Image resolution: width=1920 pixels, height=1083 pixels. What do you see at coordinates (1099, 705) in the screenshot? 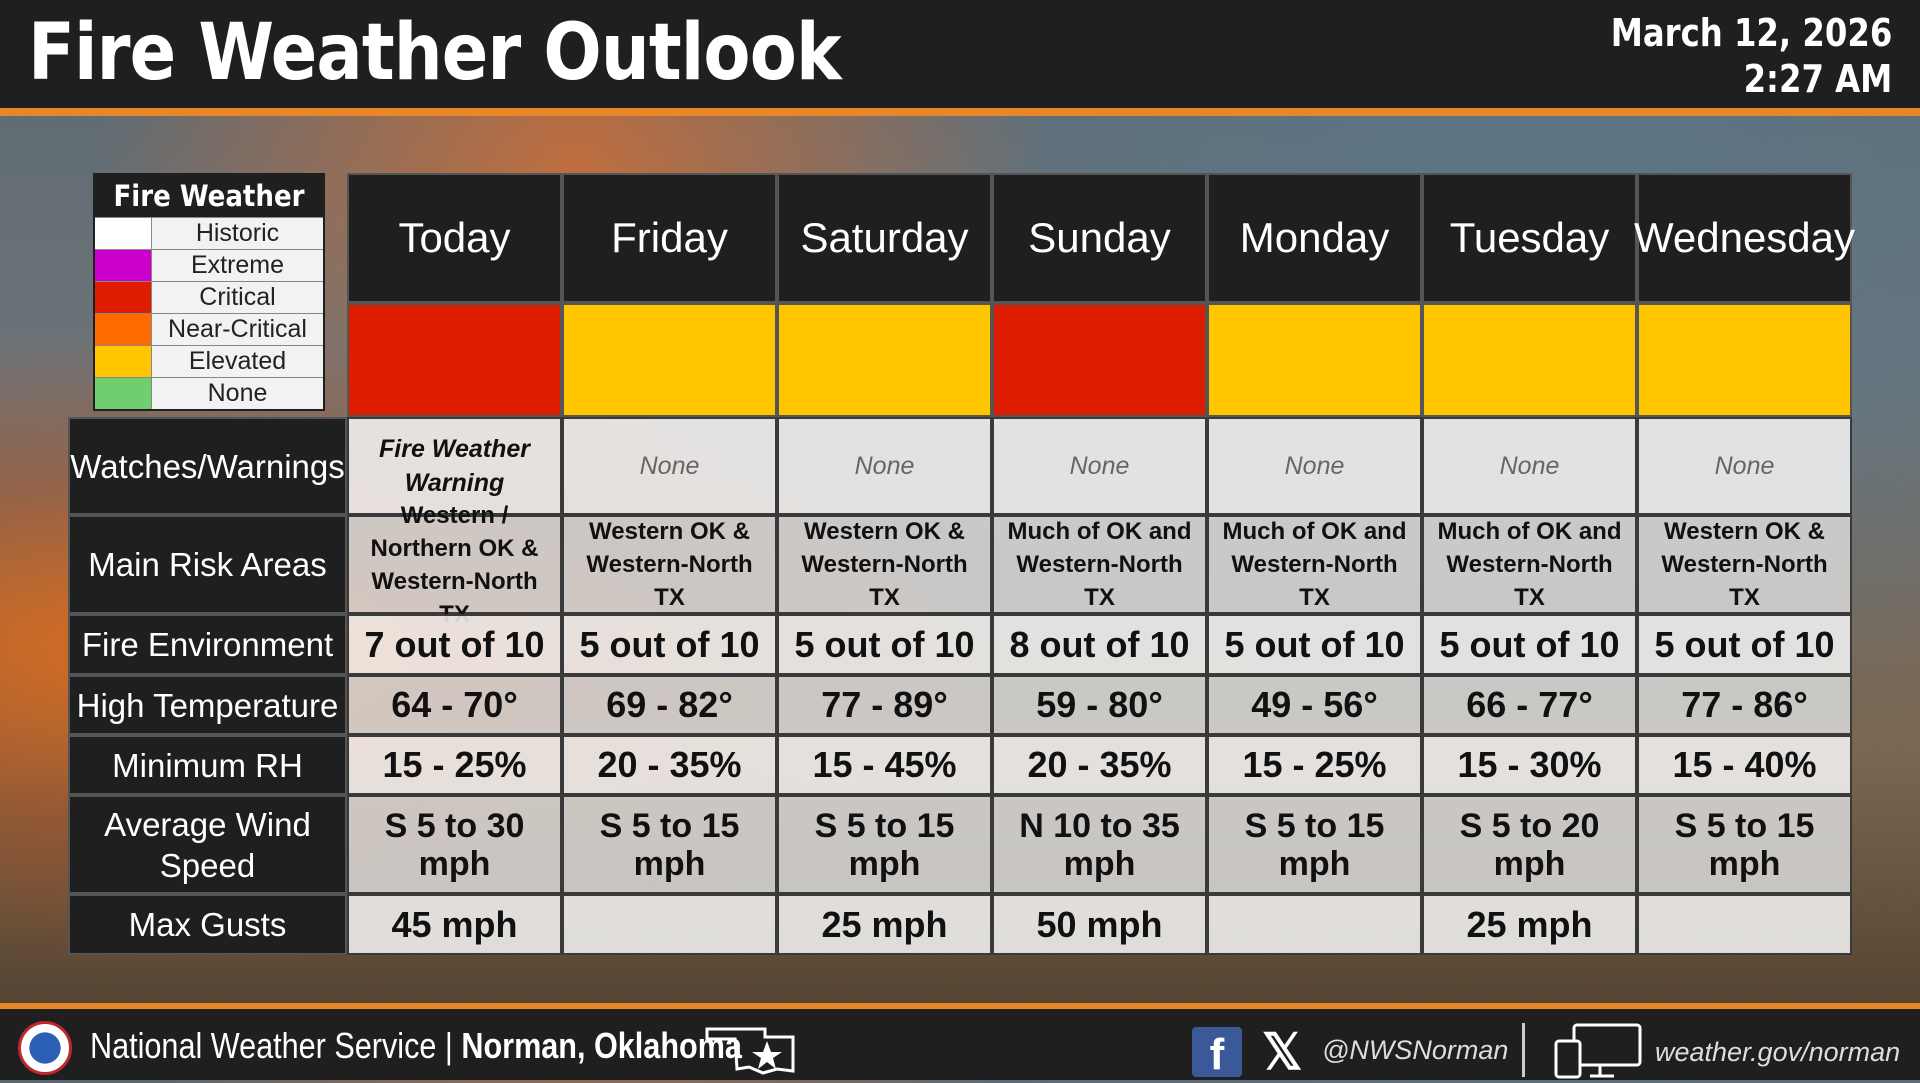
I see `high-temp-cell: 59 - 80°` at bounding box center [1099, 705].